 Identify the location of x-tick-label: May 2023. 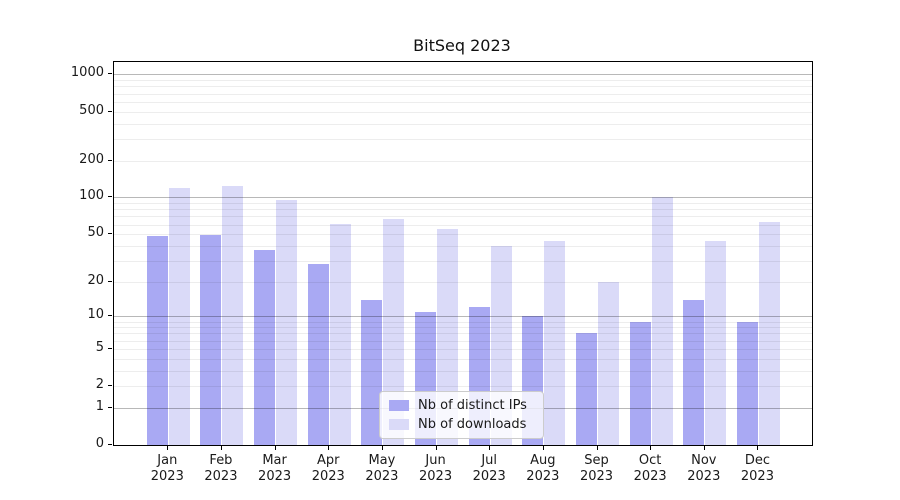
(382, 468).